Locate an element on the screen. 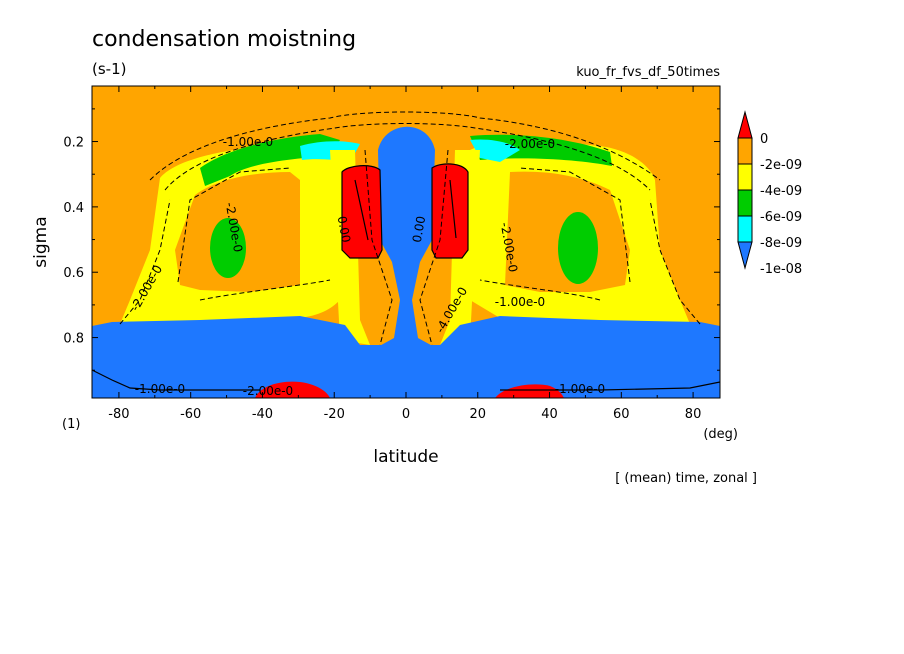 The width and height of the screenshot is (904, 654). x-tick-label: -60 is located at coordinates (190, 414).